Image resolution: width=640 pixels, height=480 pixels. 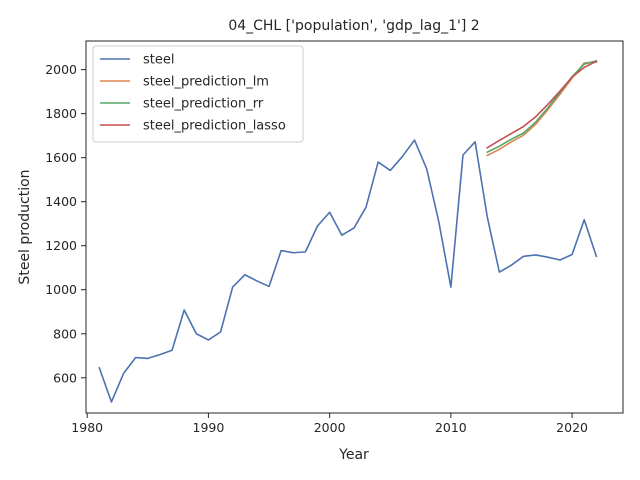 I want to click on y-tick-label: 1600, so click(x=61, y=157).